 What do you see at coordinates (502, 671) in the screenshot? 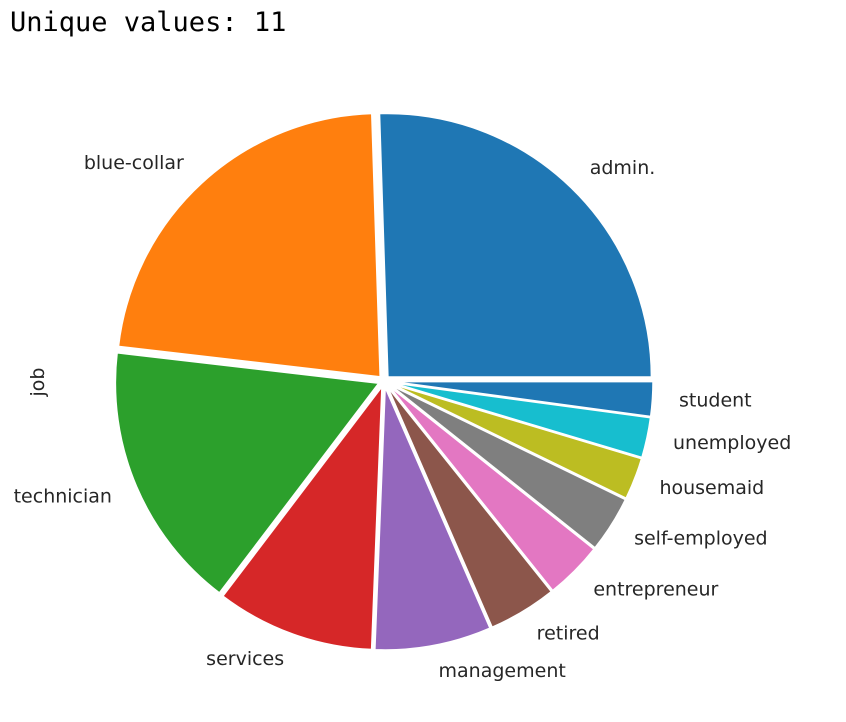
I see `pie-label-management: management` at bounding box center [502, 671].